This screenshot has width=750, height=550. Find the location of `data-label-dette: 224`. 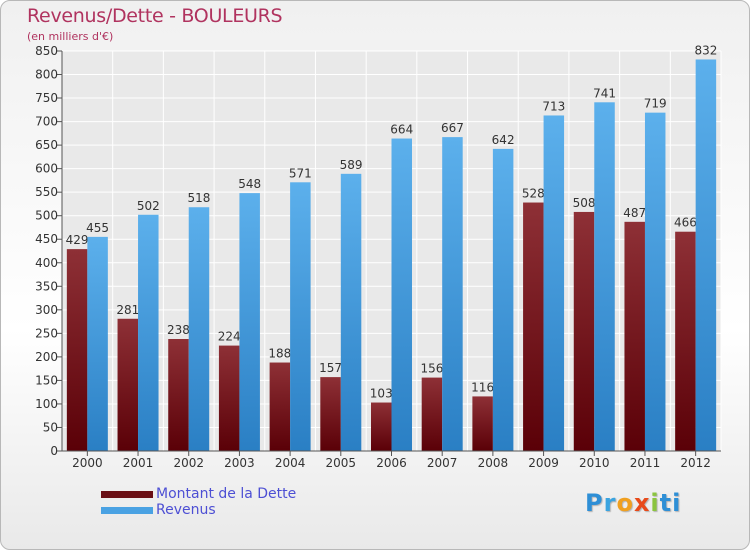

data-label-dette: 224 is located at coordinates (229, 337).